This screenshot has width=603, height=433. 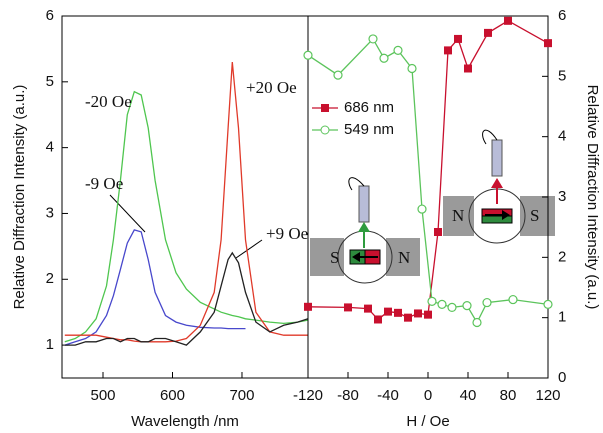 What do you see at coordinates (108, 101) in the screenshot?
I see `series-label: -20 Oe` at bounding box center [108, 101].